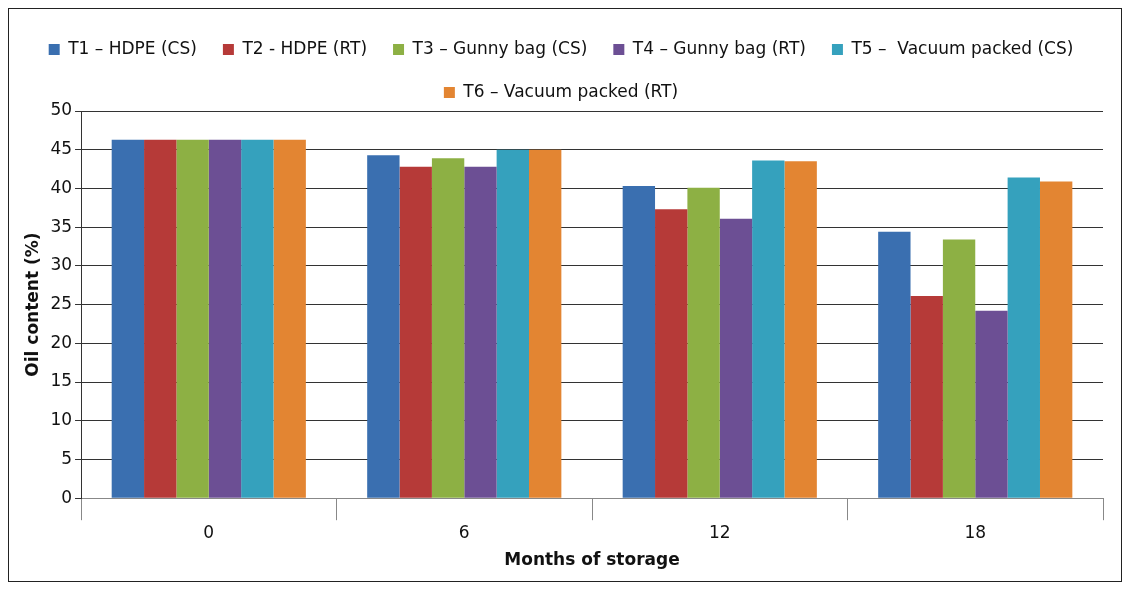 The image size is (1132, 591). I want to click on x-tick-label: 0, so click(209, 531).